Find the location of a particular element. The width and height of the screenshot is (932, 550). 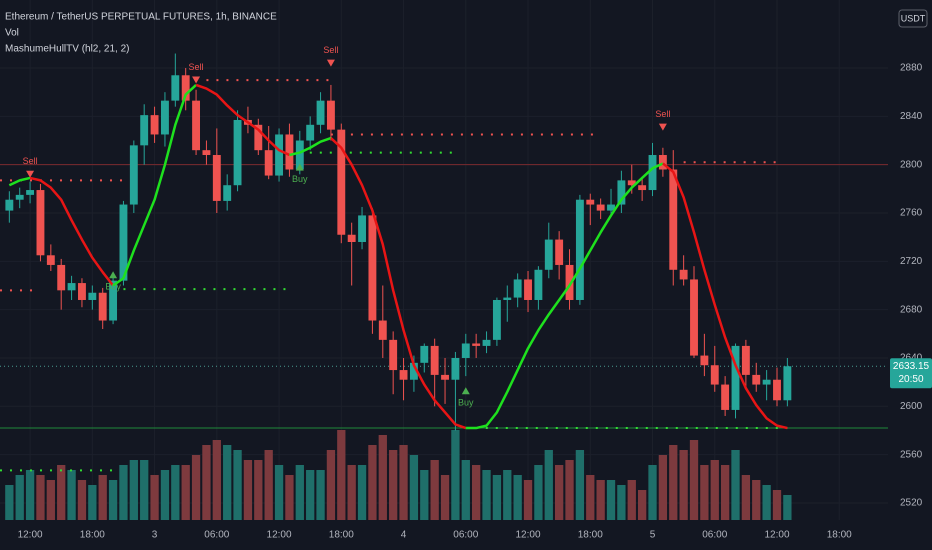

currency-box is located at coordinates (913, 18).